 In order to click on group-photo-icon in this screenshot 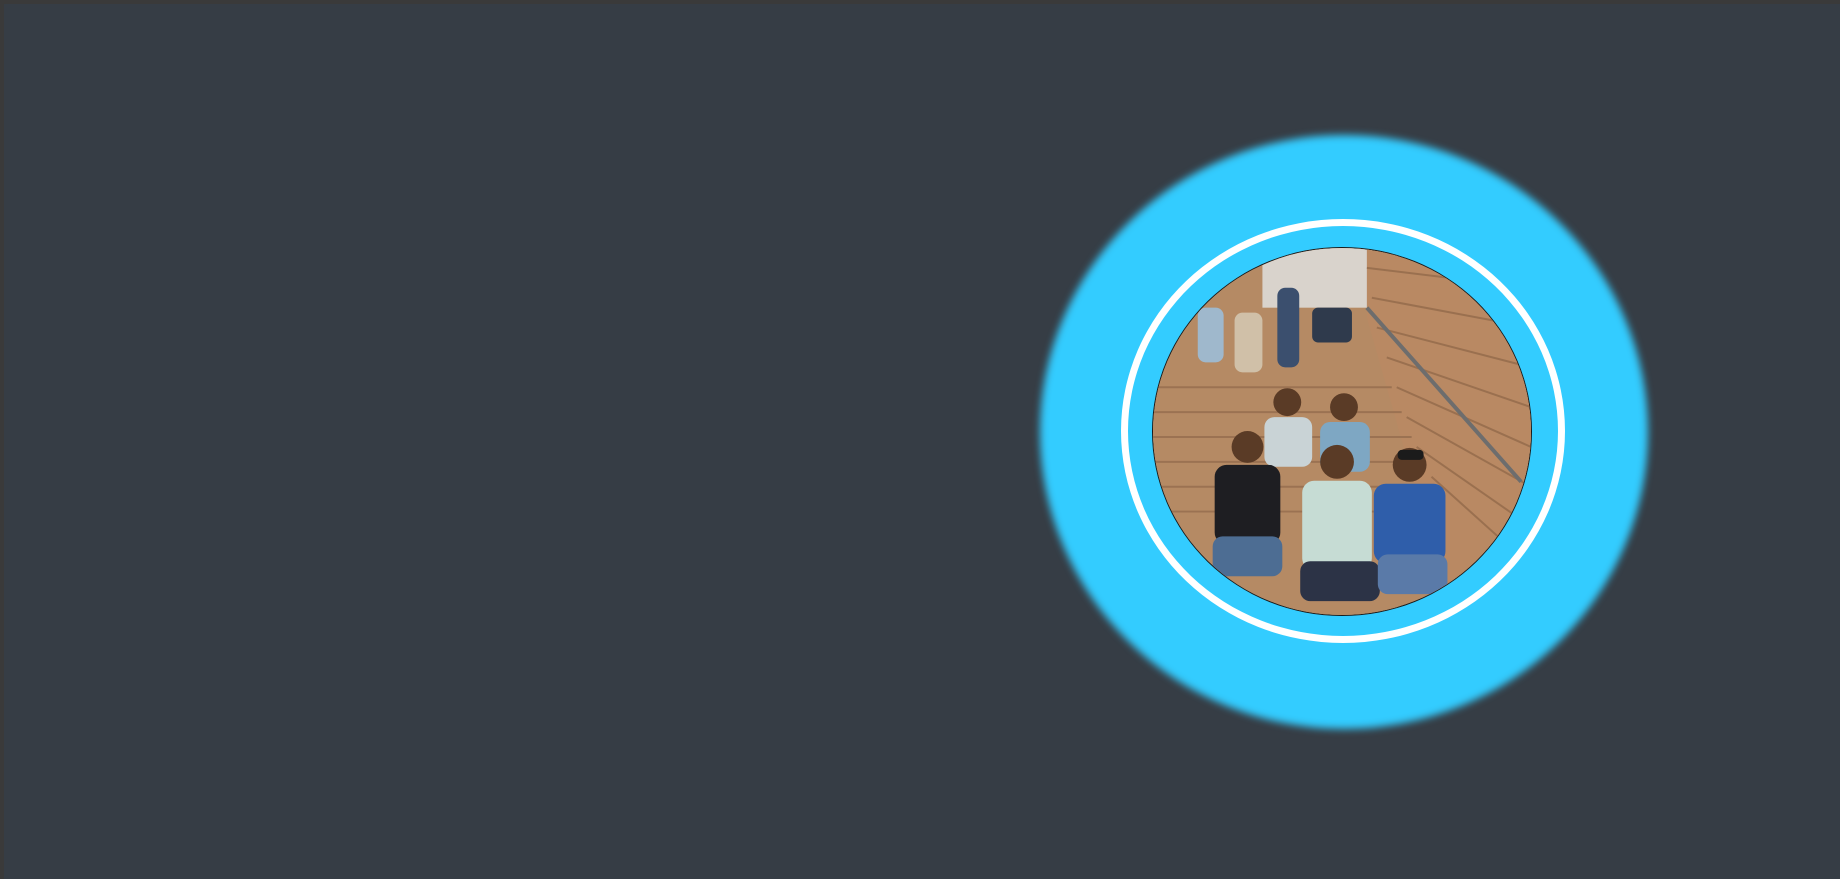, I will do `click(1342, 431)`.